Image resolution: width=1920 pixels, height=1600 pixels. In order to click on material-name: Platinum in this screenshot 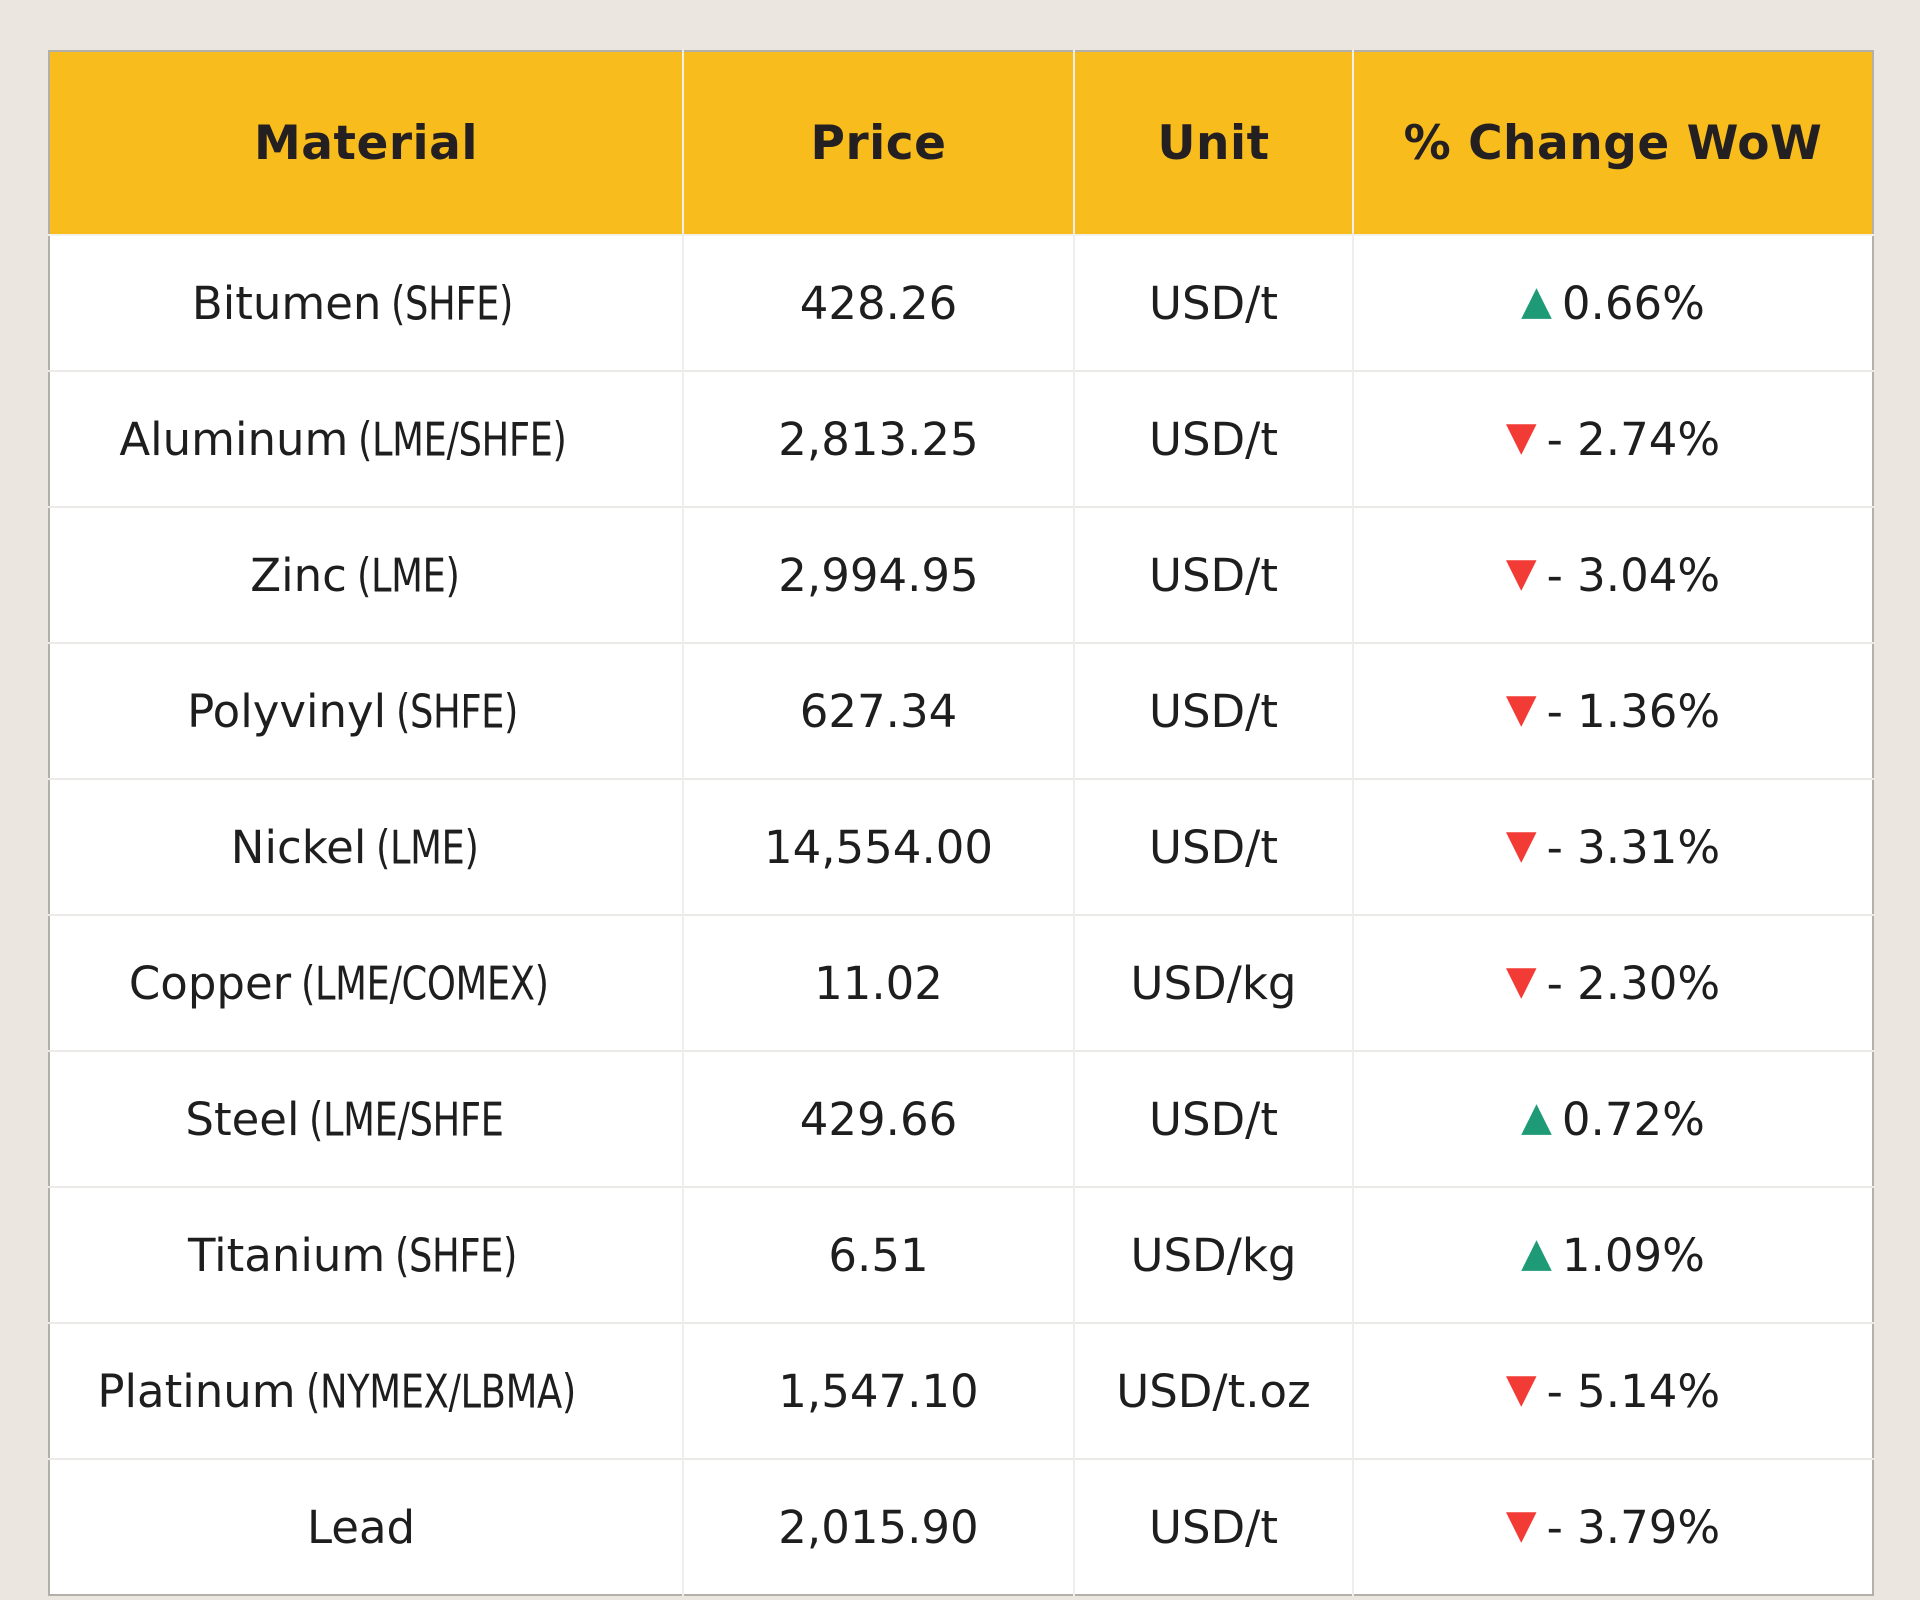, I will do `click(196, 1391)`.